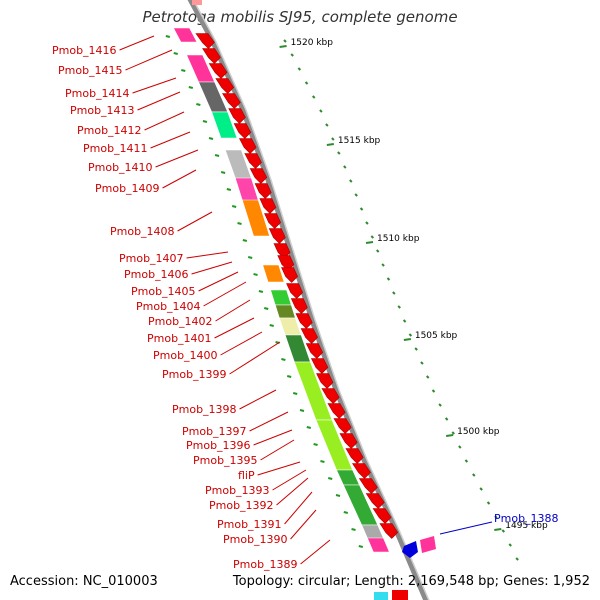  Describe the element at coordinates (241, 505) in the screenshot. I see `gene-label: Pmob_1392` at that location.